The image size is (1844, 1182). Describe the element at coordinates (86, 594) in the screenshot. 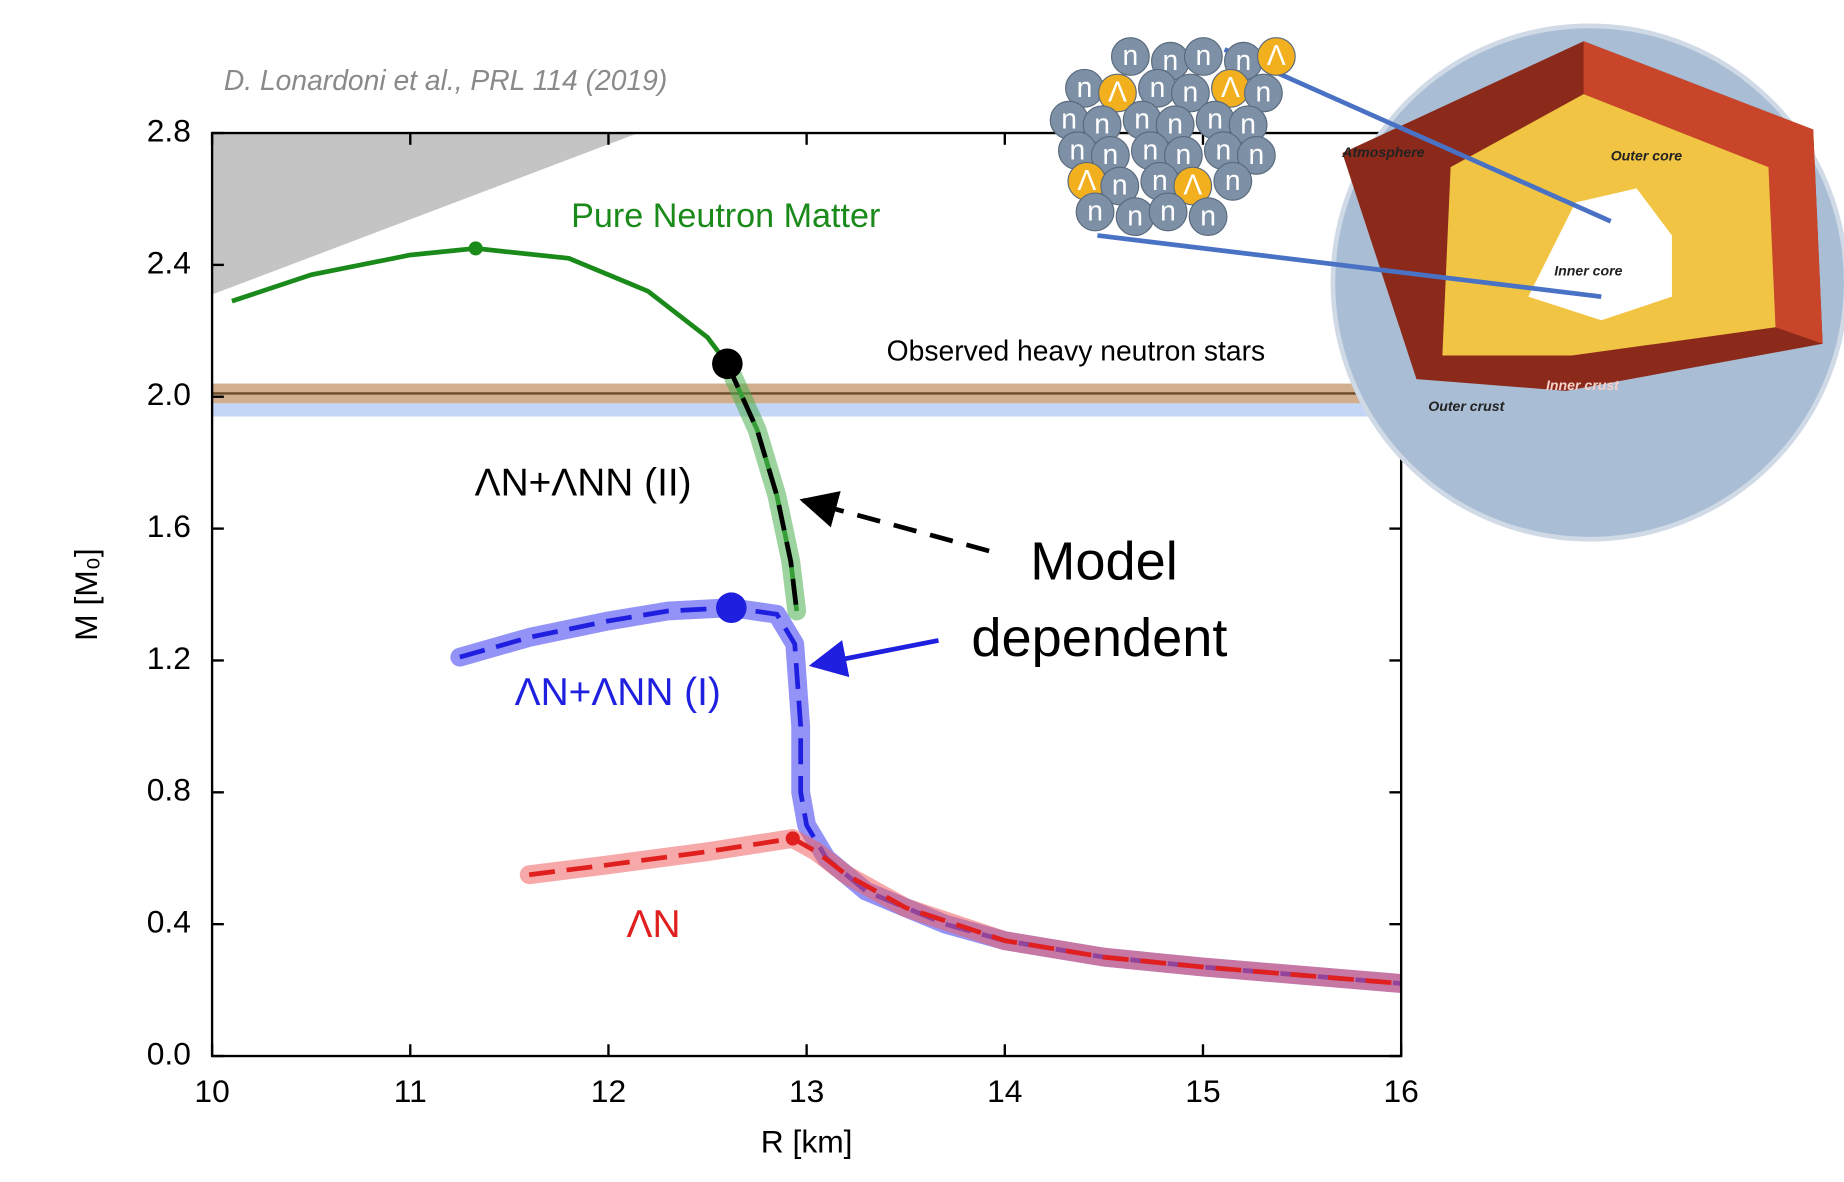

I see `y-axis-label: M [M₀]` at that location.